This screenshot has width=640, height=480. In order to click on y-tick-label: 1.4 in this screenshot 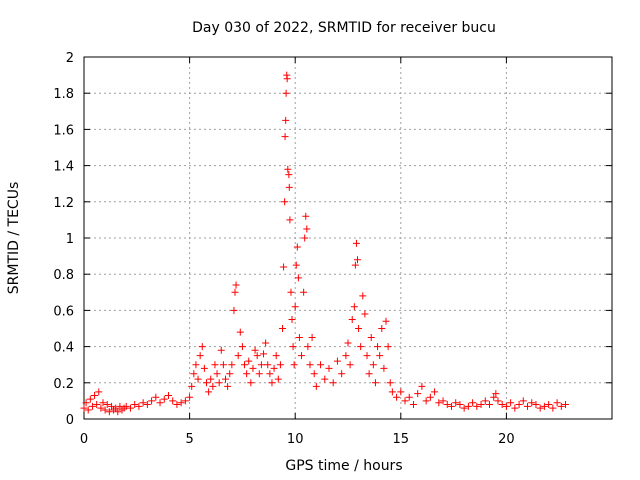, I will do `click(63, 167)`.